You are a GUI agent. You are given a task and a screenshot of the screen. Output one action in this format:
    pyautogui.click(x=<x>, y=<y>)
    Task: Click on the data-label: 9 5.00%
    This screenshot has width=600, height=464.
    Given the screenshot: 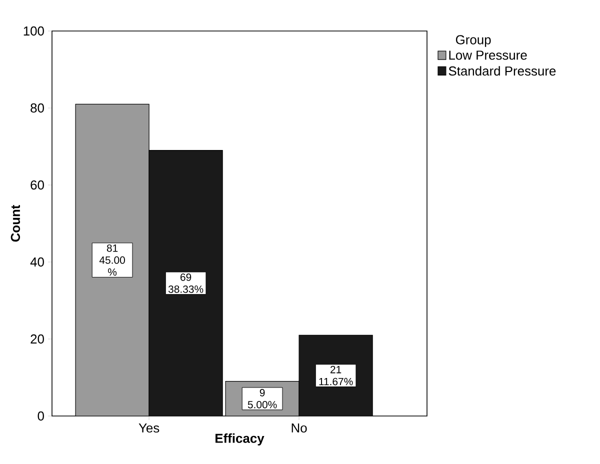 What is the action you would take?
    pyautogui.click(x=262, y=398)
    